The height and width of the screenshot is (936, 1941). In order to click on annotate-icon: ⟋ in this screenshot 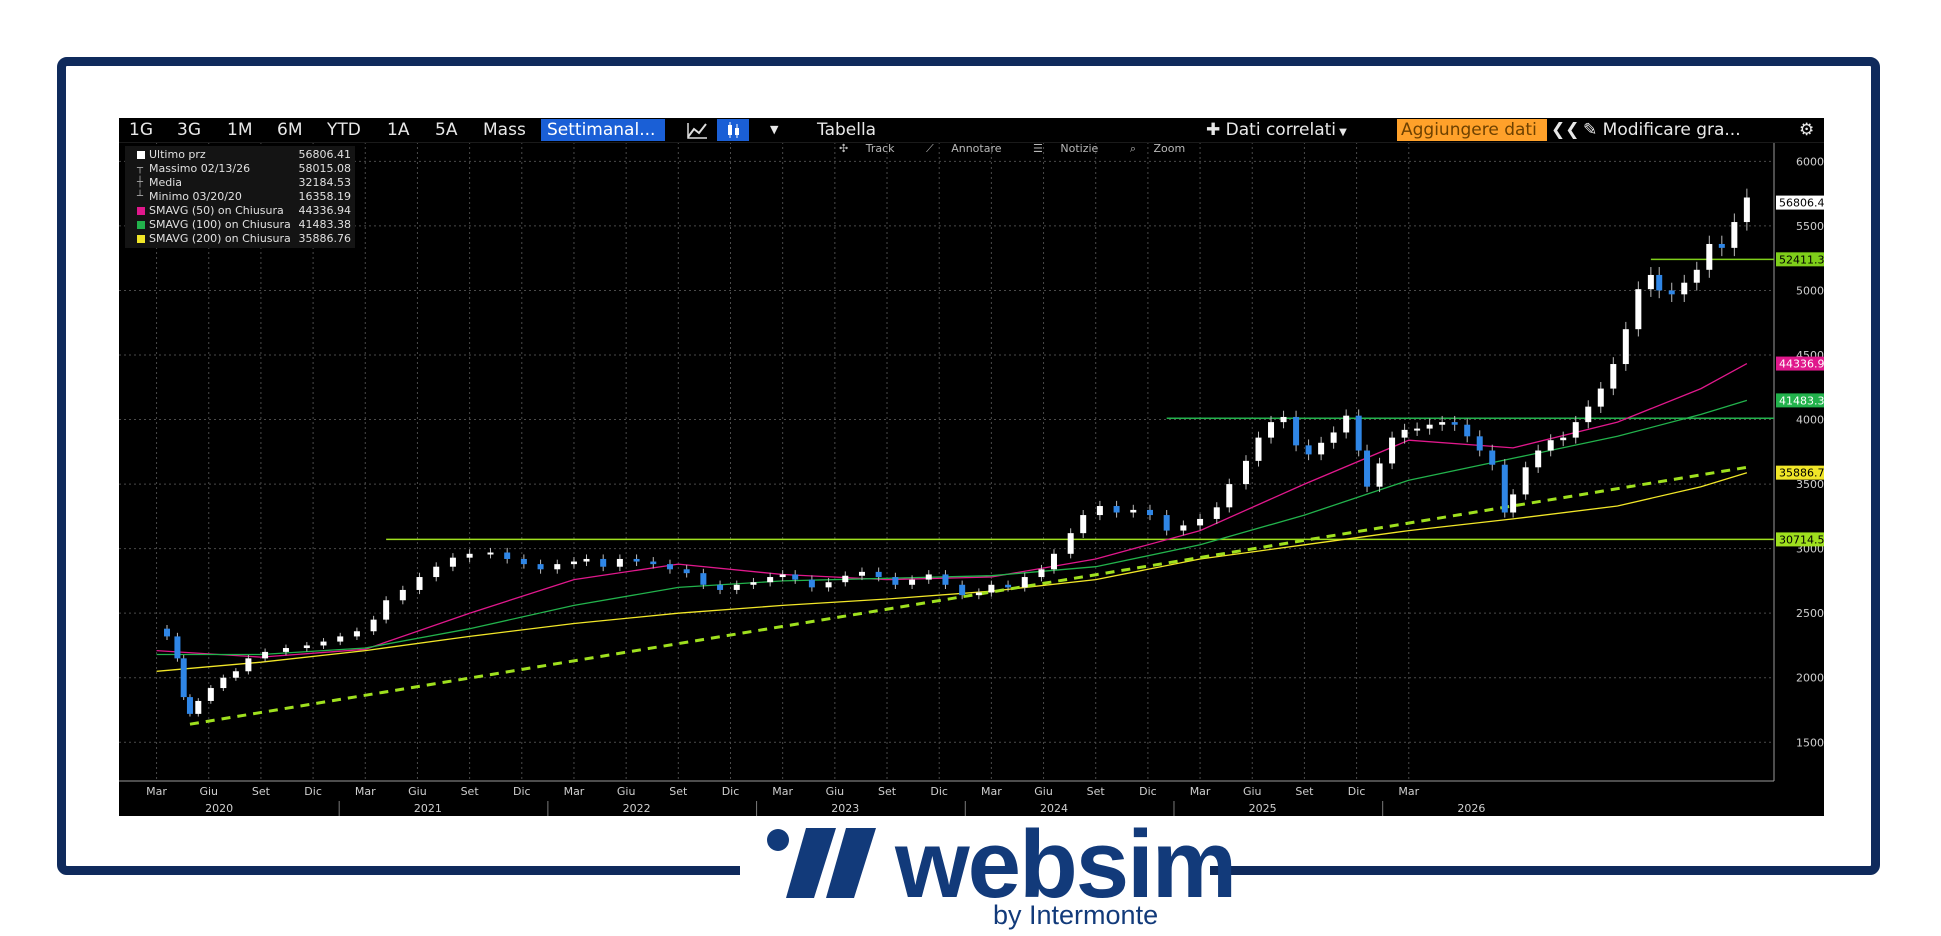, I will do `click(932, 148)`.